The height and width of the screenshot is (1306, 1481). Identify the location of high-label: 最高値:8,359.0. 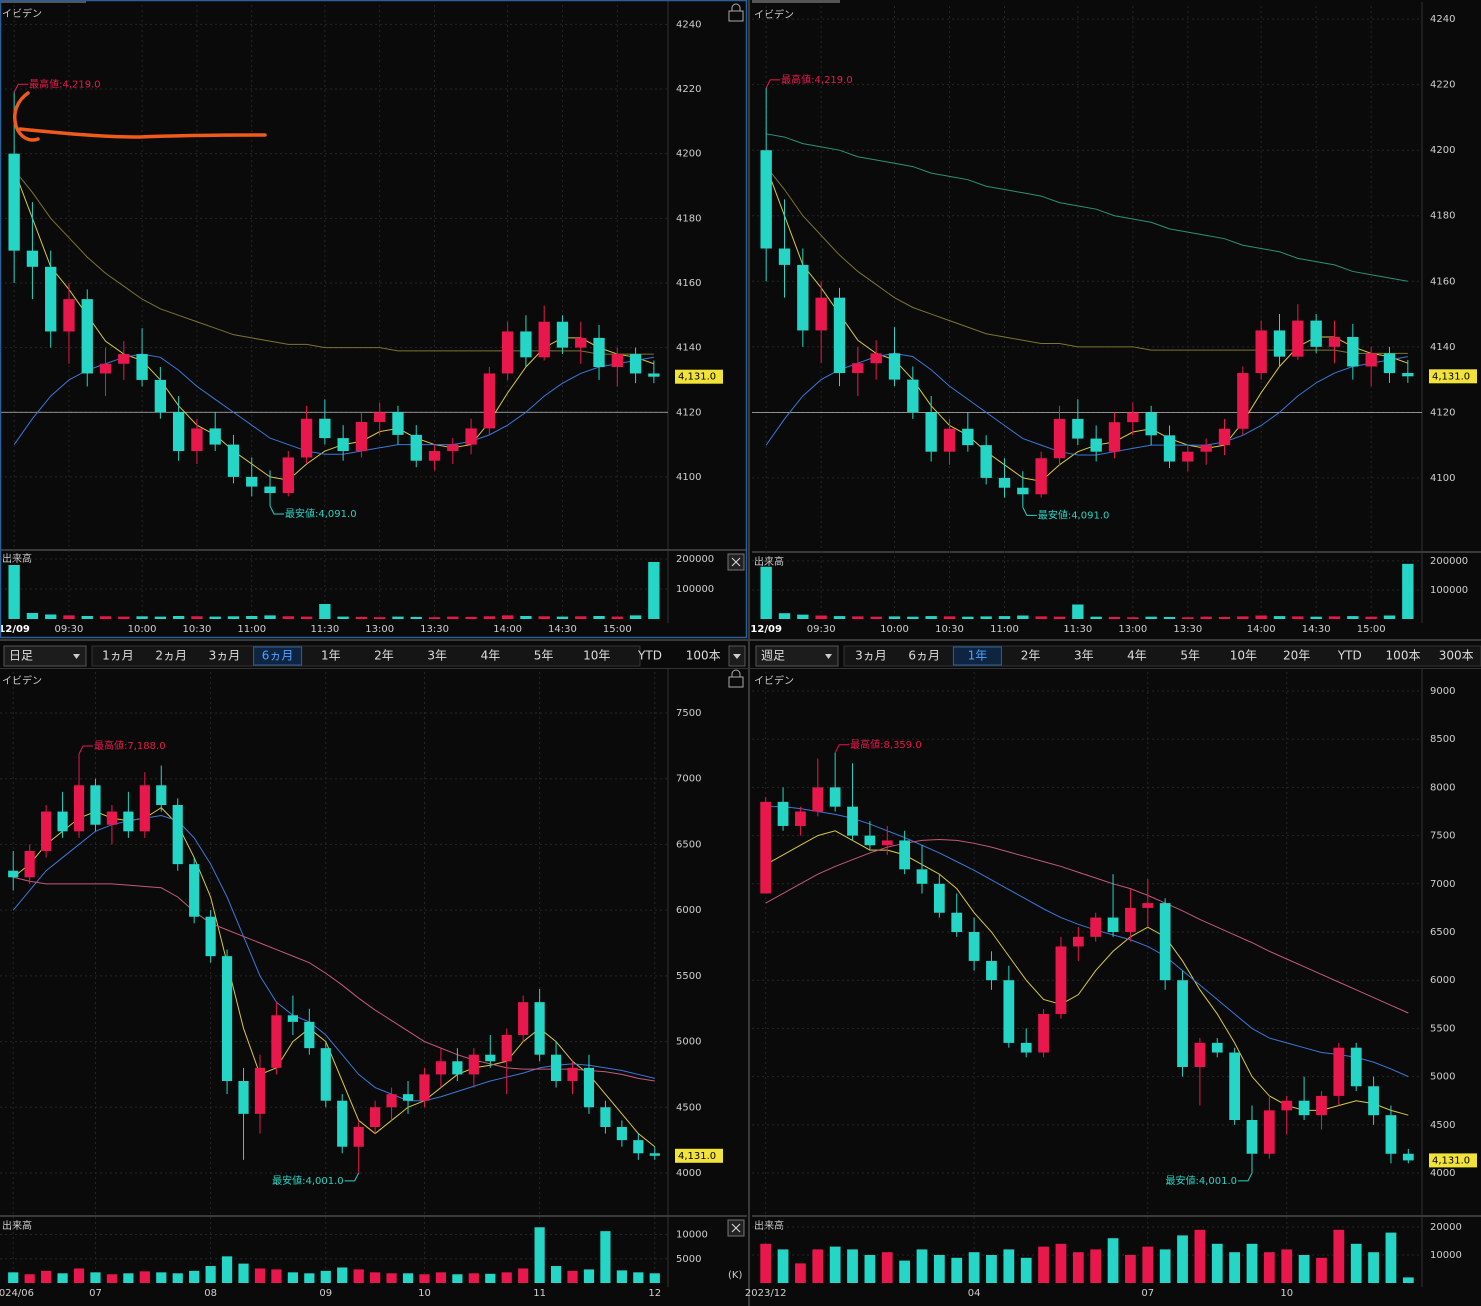
(886, 744).